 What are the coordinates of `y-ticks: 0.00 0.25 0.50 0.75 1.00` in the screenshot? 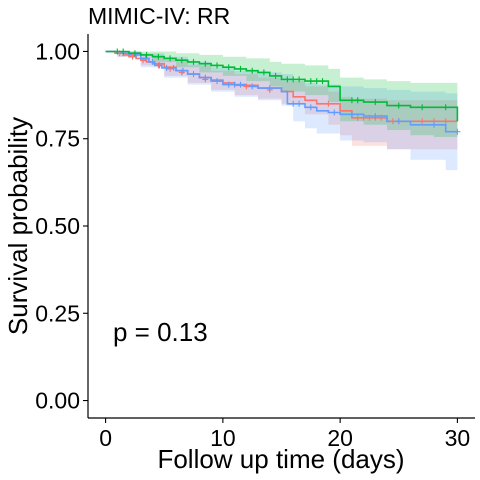 It's located at (61, 226).